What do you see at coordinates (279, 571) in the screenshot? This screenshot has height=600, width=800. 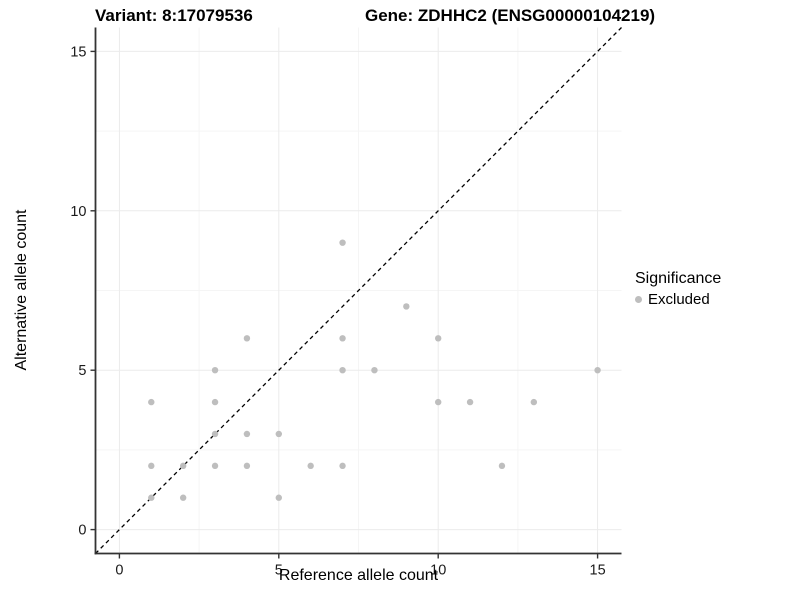 I see `x-tick-label: 5` at bounding box center [279, 571].